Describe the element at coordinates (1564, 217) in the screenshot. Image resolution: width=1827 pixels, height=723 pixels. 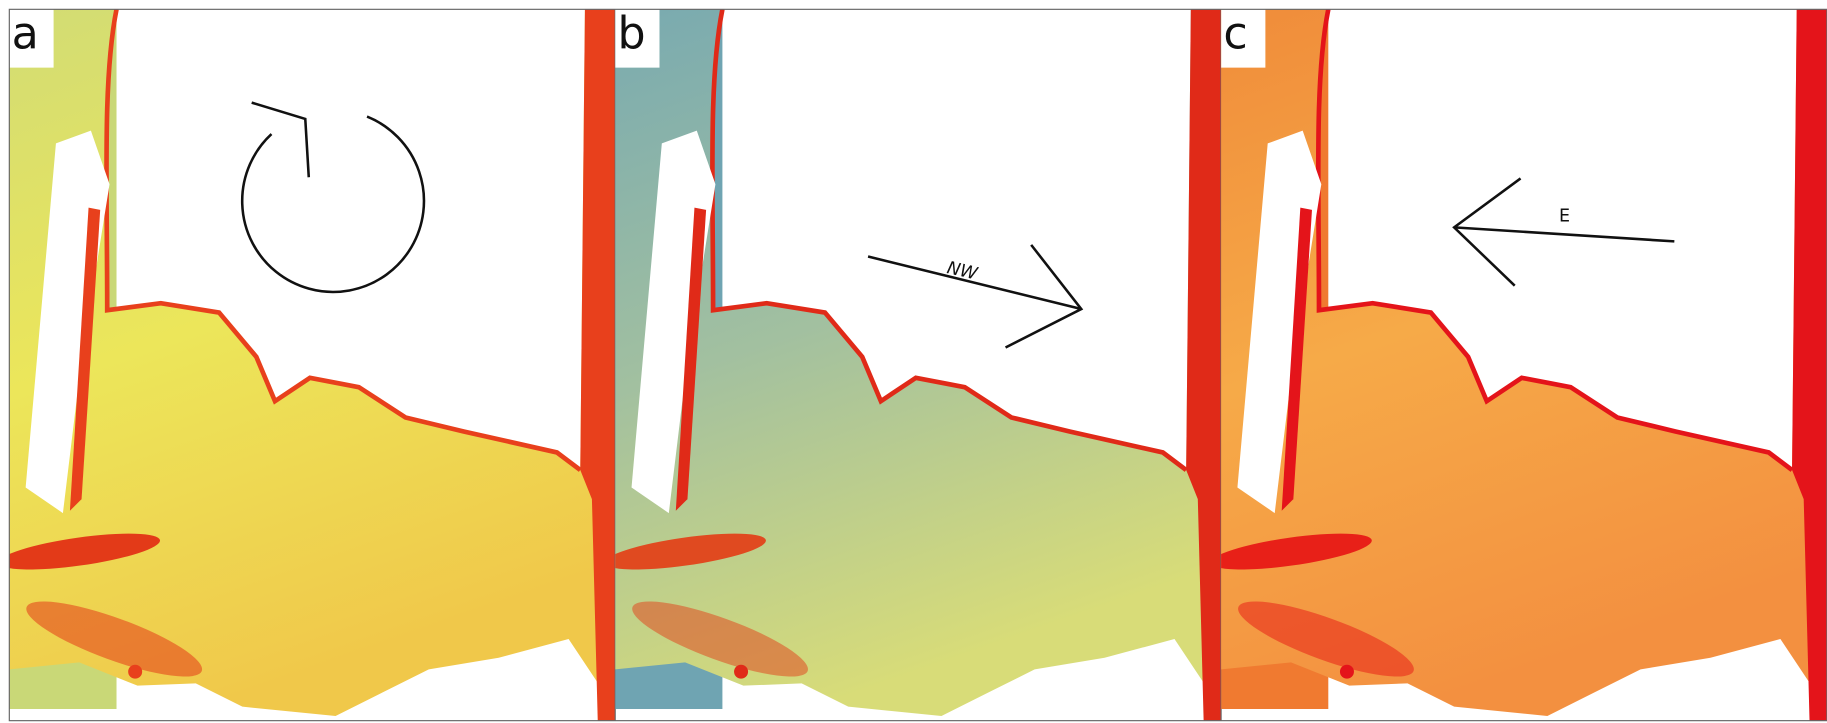
I see `wind-label: E` at that location.